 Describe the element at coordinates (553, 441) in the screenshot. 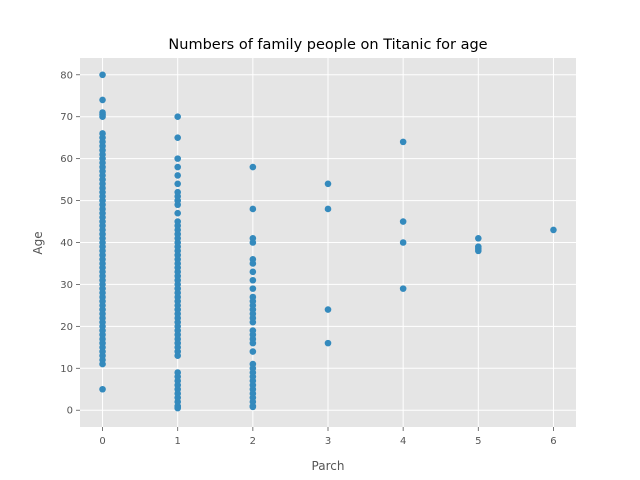

I see `x-tick-label: 6` at that location.